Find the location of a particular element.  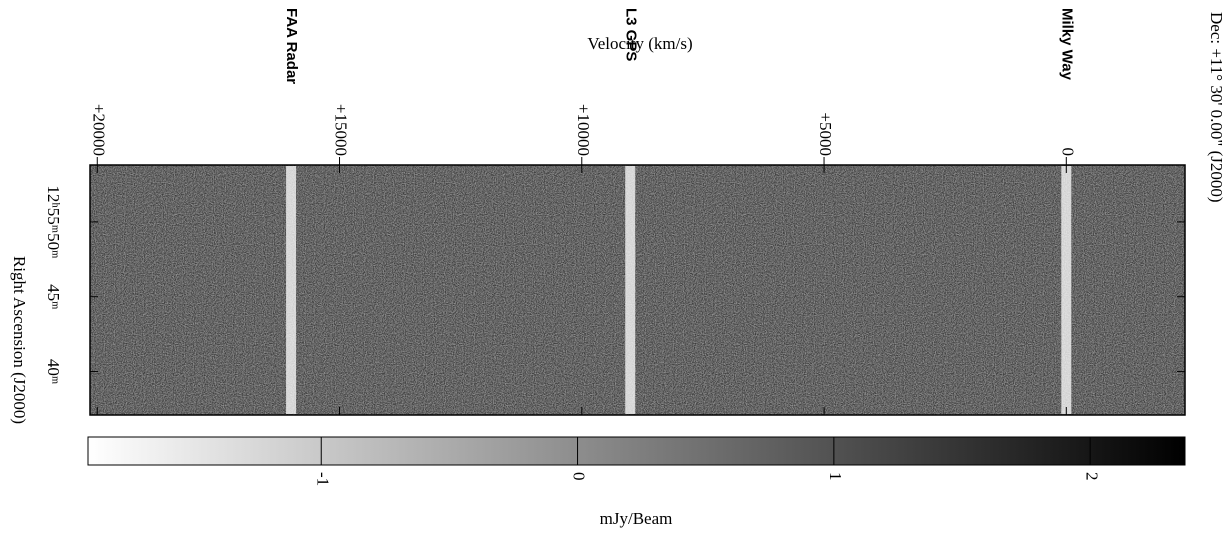

x-tick-label: +15000 is located at coordinates (341, 130).